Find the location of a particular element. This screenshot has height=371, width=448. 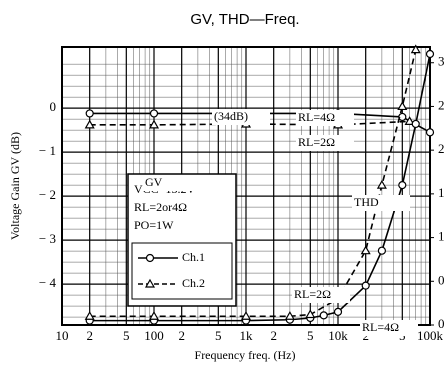

y-axis-label: Voltage Gain GV (dB) is located at coordinates (15, 186).